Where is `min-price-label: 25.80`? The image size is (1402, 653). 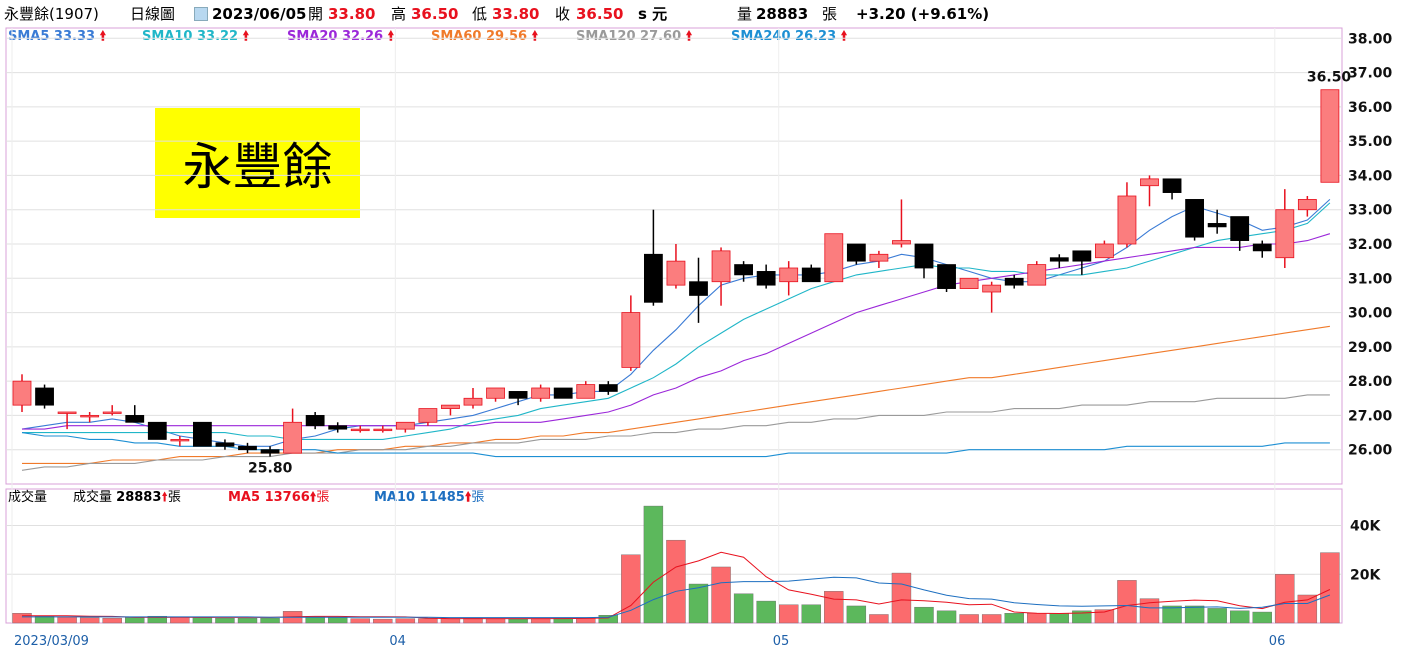
min-price-label: 25.80 is located at coordinates (270, 469).